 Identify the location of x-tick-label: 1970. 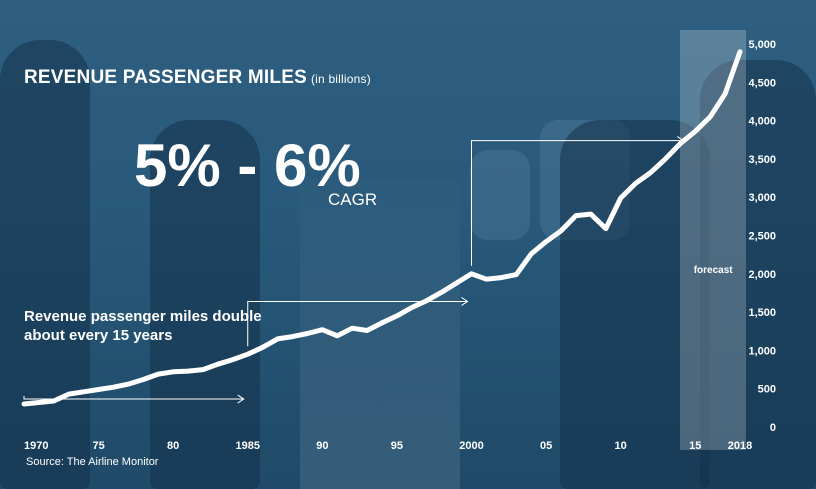
(36, 446).